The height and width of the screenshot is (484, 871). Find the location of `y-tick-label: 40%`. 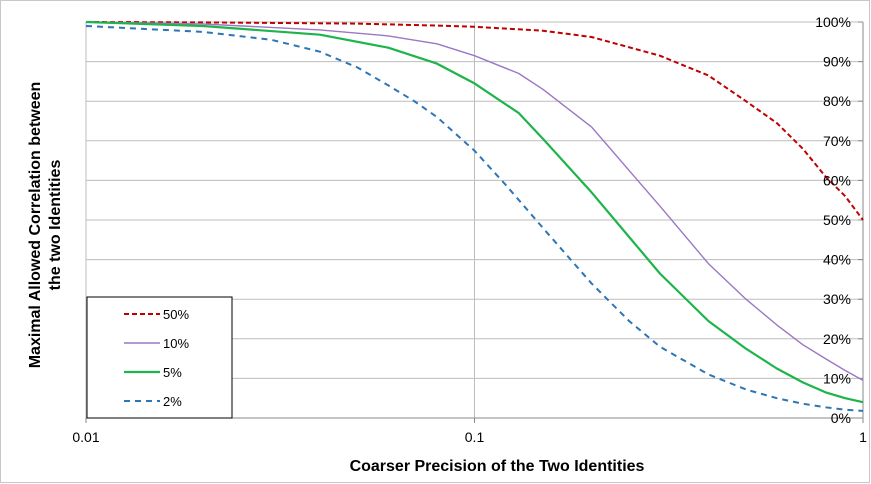

y-tick-label: 40% is located at coordinates (837, 260).